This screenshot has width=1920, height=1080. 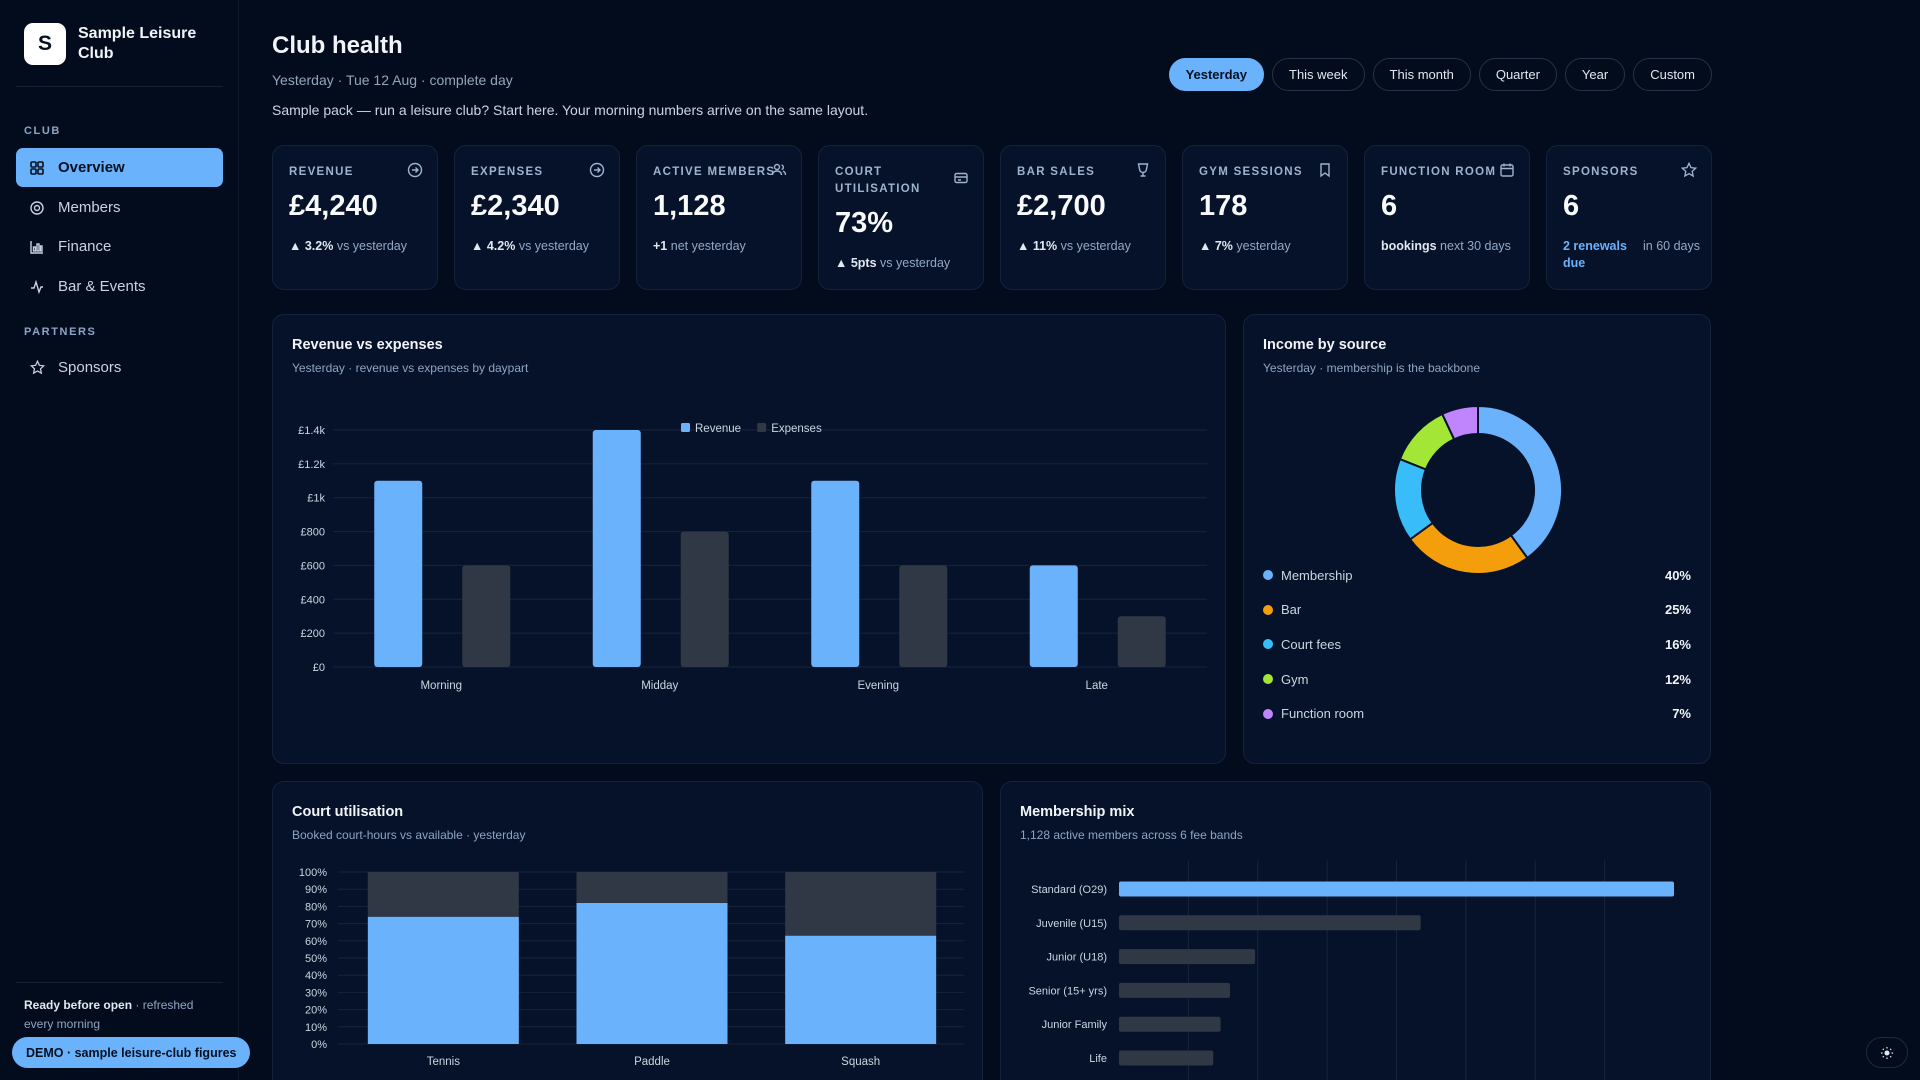 What do you see at coordinates (348, 812) in the screenshot?
I see `card-title: Court utilisation` at bounding box center [348, 812].